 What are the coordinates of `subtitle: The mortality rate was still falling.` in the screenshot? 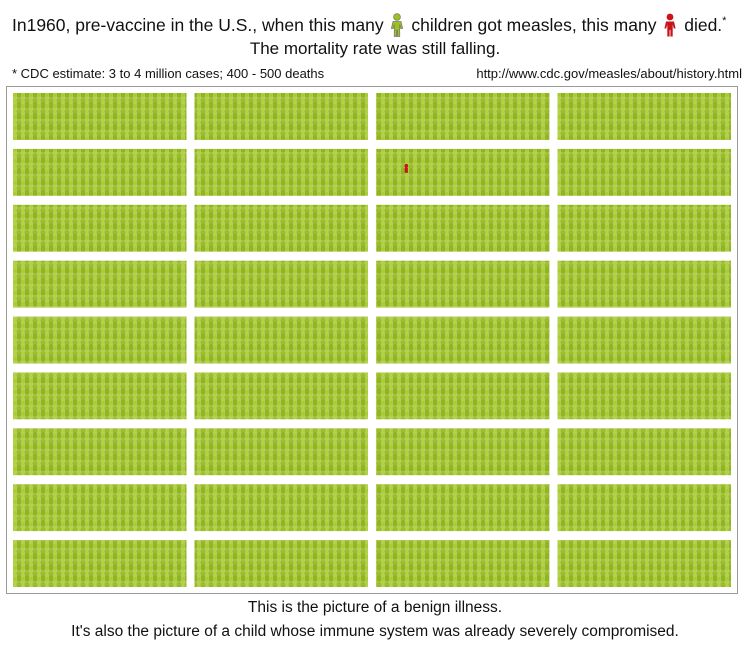 It's located at (375, 48).